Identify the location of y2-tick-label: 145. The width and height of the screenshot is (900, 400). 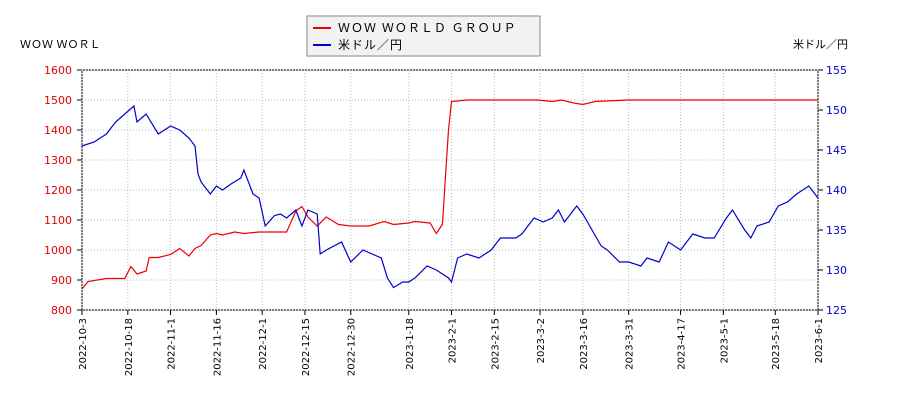
(836, 150).